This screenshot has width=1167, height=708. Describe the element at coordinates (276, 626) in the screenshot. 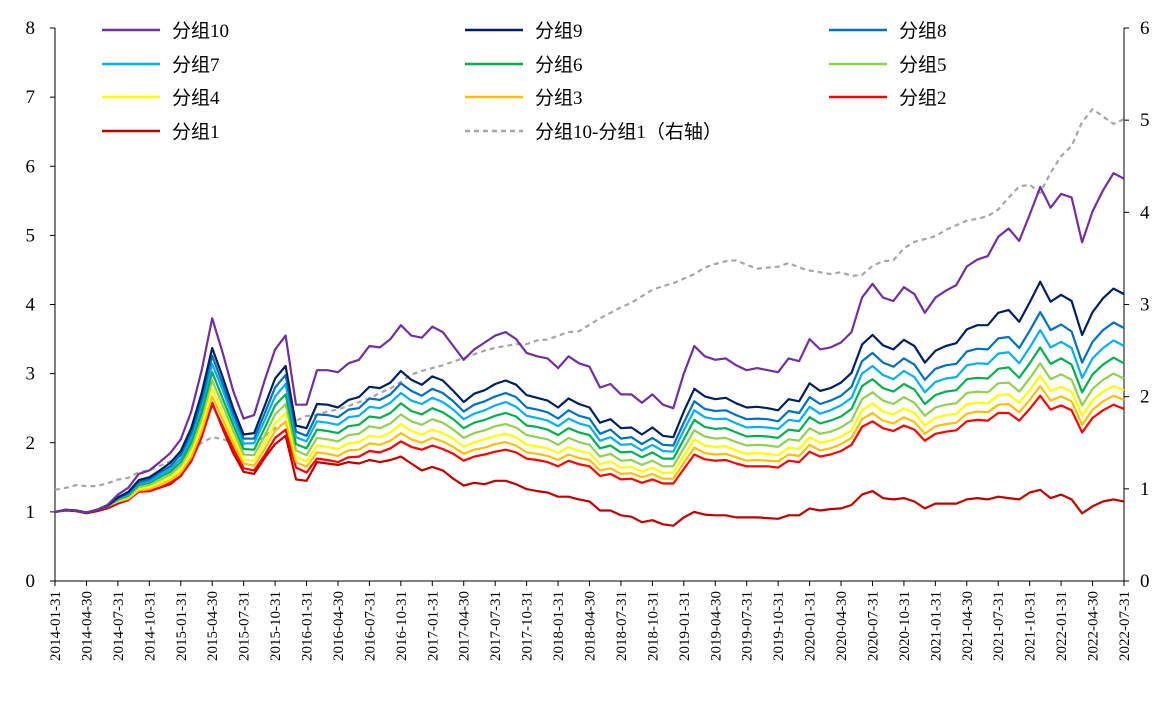

I see `x-tick-label: 2015-10-31` at that location.